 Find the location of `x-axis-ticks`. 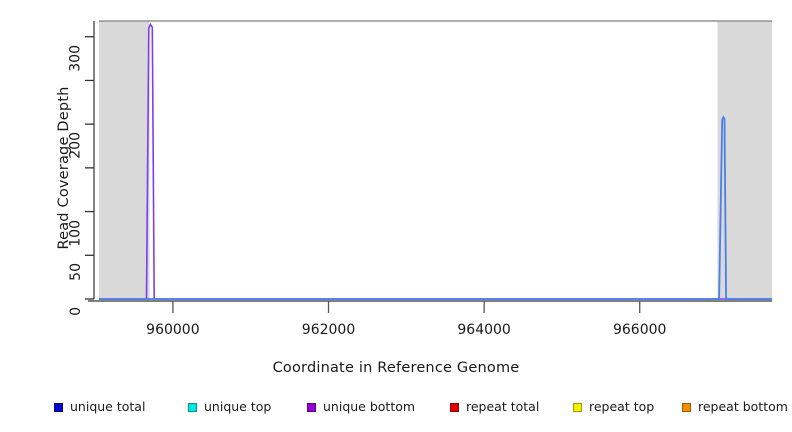

x-axis-ticks is located at coordinates (406, 307).